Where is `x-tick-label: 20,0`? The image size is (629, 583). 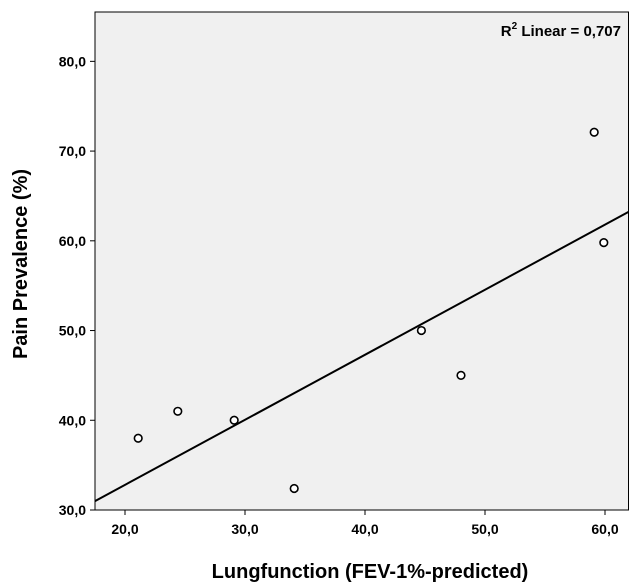
x-tick-label: 20,0 is located at coordinates (124, 529).